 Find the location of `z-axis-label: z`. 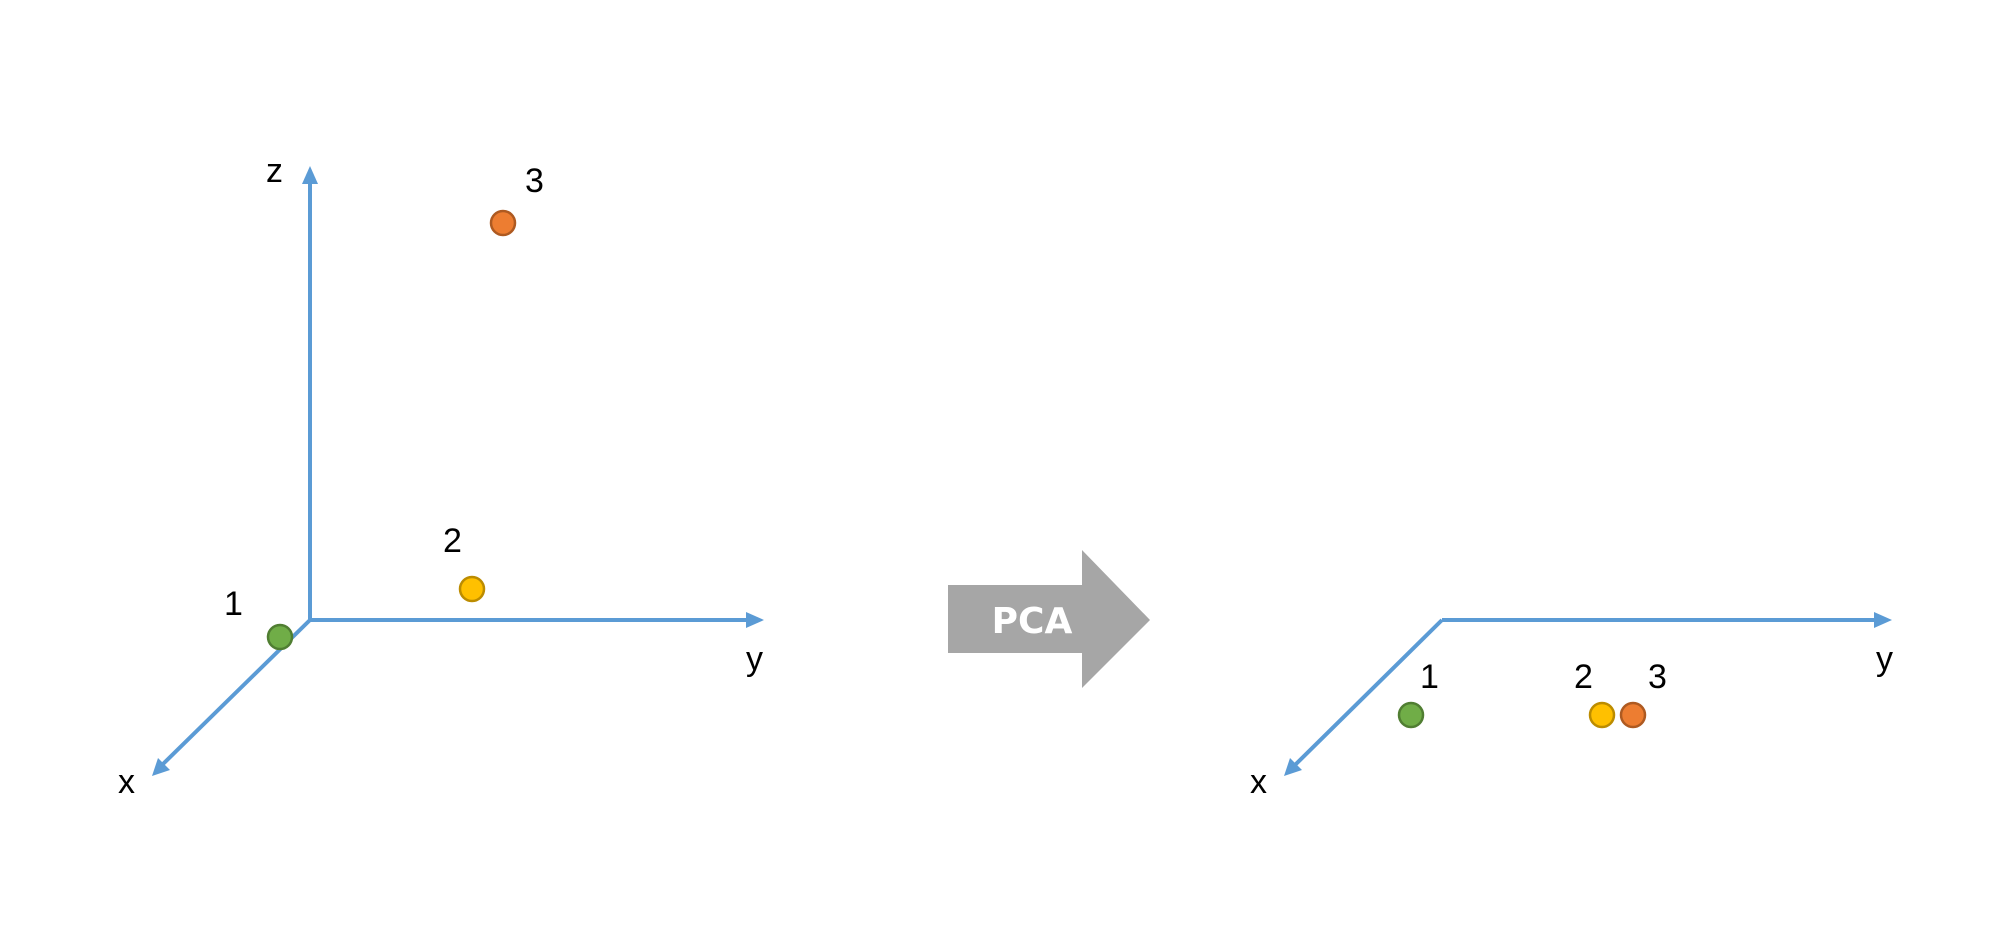

z-axis-label: z is located at coordinates (274, 171).